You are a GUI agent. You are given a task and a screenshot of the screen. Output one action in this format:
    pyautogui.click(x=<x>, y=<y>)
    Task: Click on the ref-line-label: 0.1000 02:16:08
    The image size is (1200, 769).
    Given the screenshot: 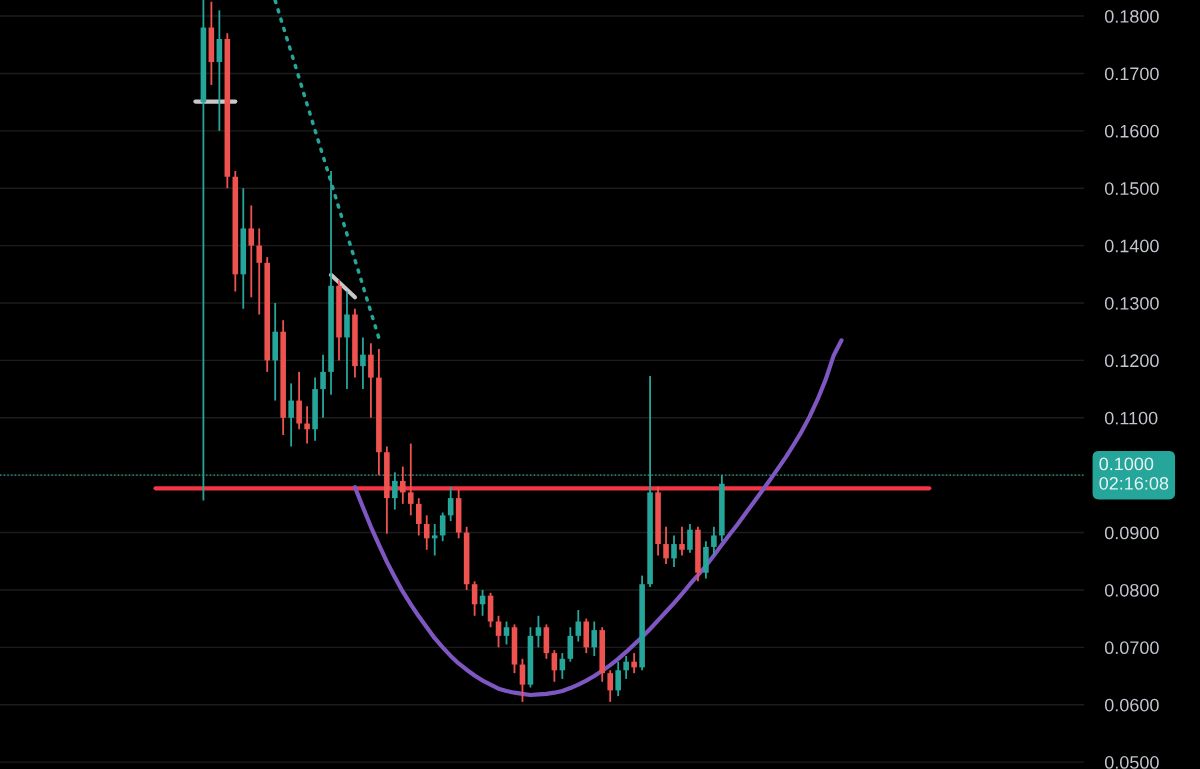 What is the action you would take?
    pyautogui.click(x=1134, y=473)
    